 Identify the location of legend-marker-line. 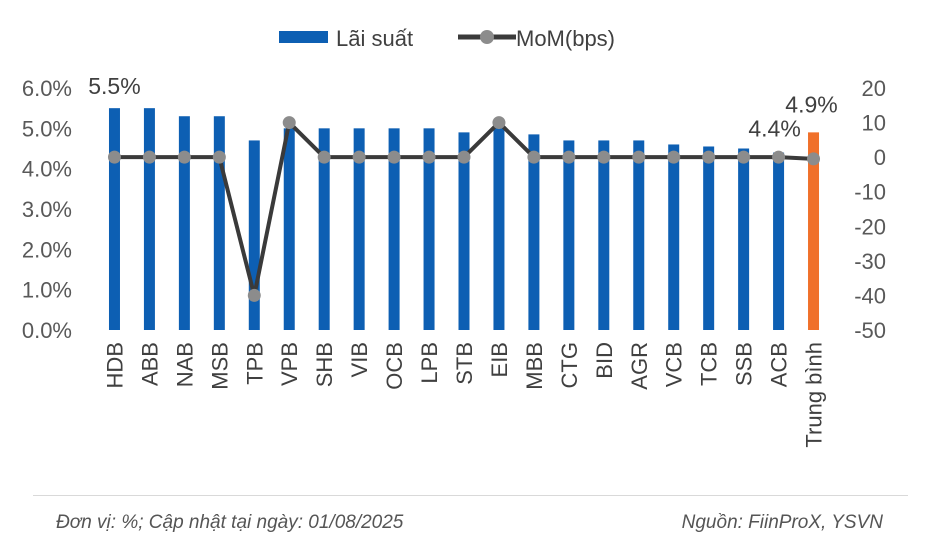
(487, 37).